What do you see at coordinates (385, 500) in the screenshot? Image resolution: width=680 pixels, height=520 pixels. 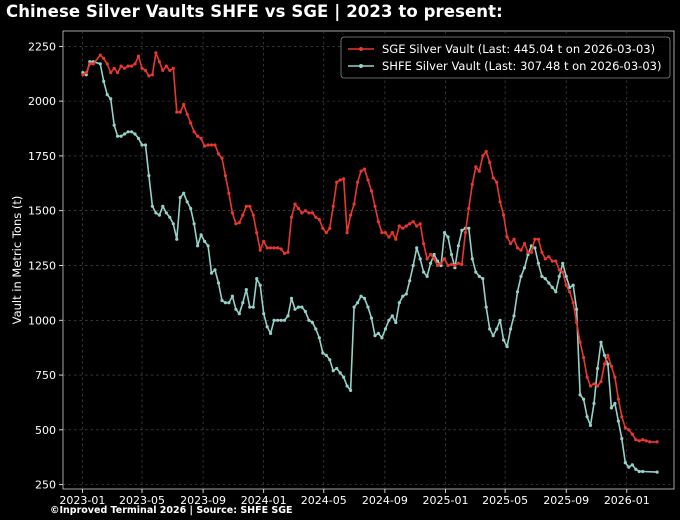 I see `x-tick-label: 2024-09` at bounding box center [385, 500].